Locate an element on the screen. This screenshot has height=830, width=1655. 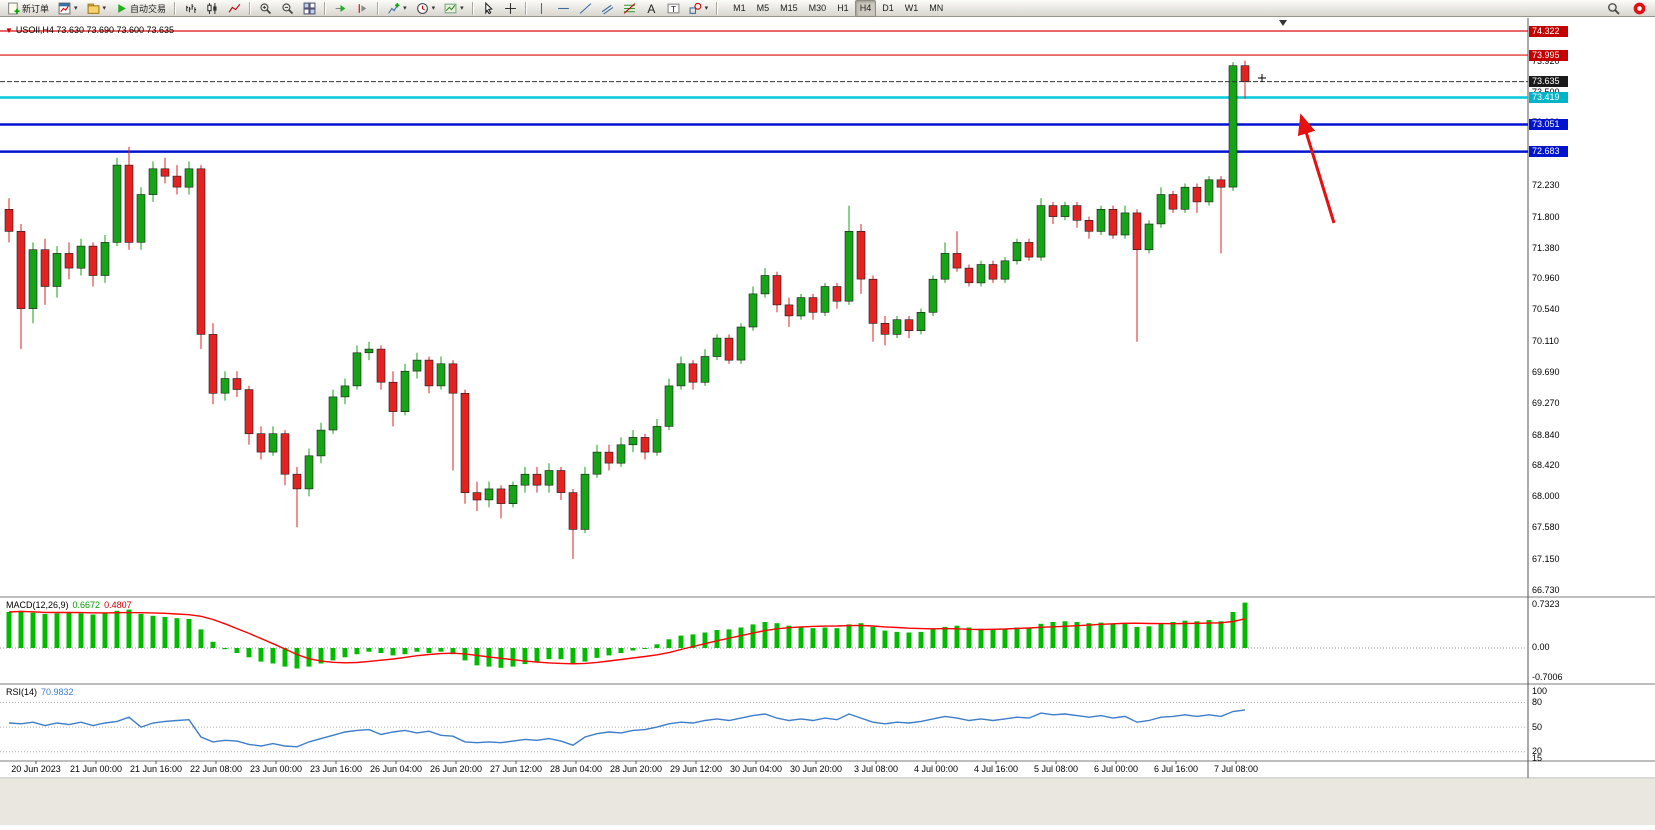
time-label: 28 Jun 20:00 is located at coordinates (636, 769).